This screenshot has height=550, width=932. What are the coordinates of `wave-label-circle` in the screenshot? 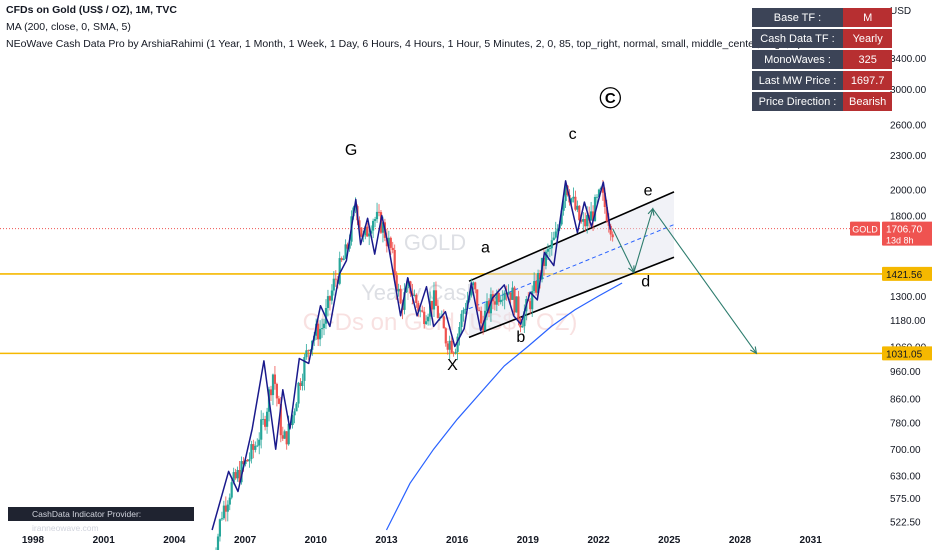 It's located at (610, 98).